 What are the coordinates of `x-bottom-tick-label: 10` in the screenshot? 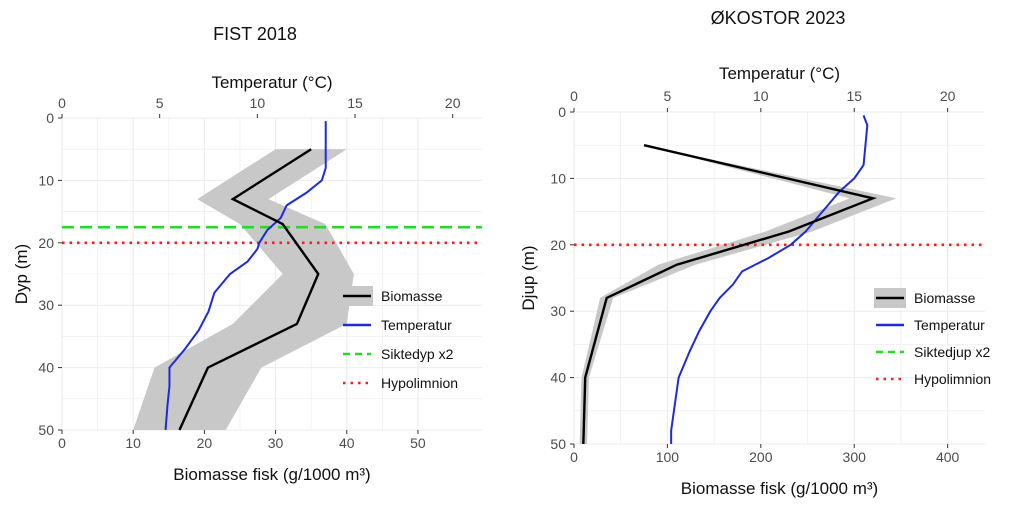 It's located at (133, 443).